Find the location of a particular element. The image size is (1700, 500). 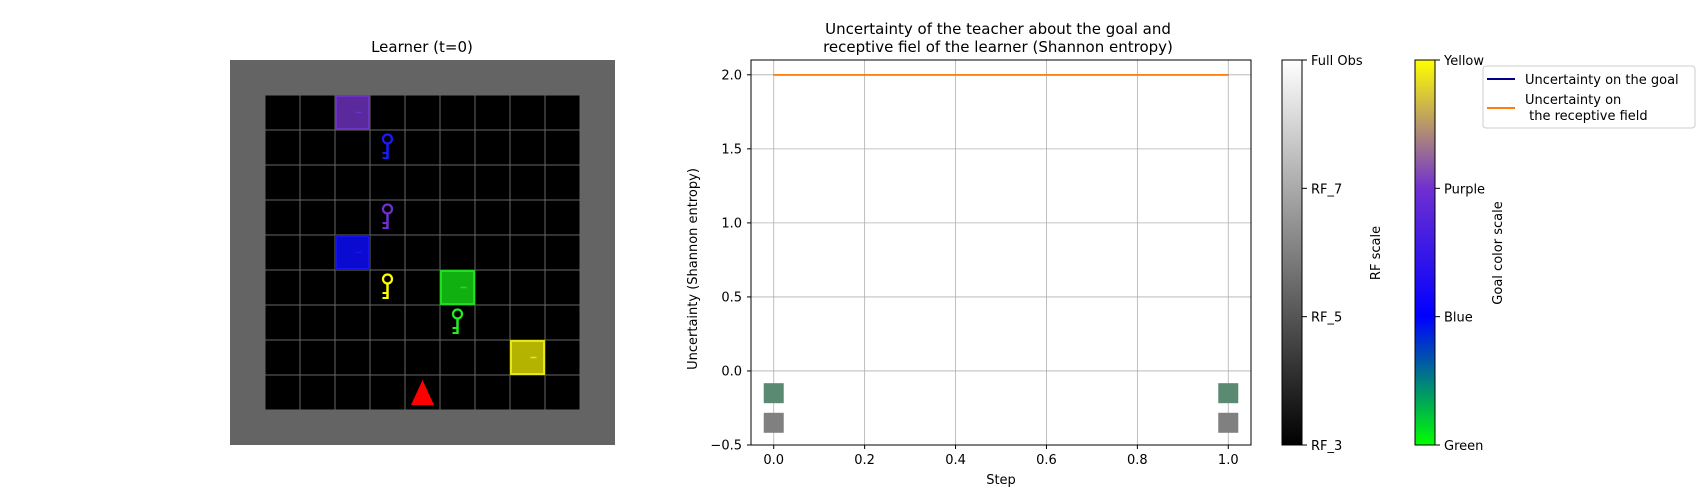

x-tick-label: 0.4 is located at coordinates (955, 460).